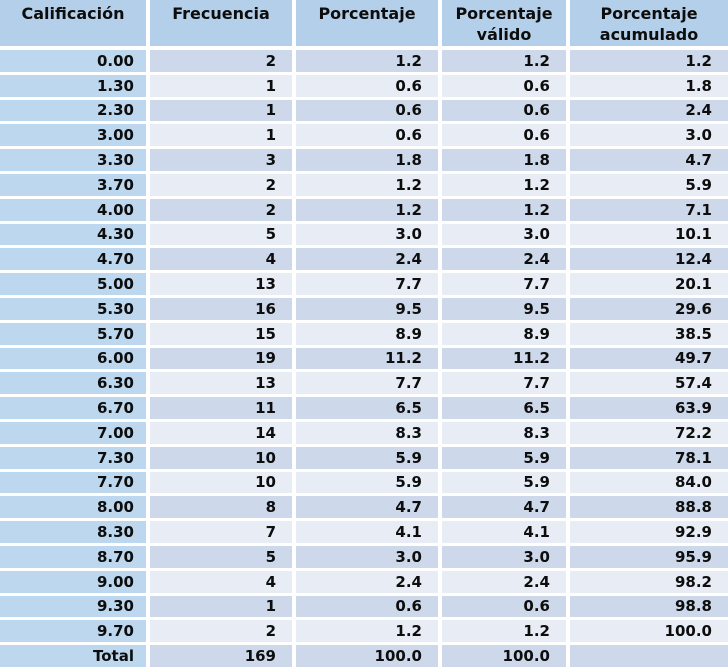 The image size is (728, 670). Describe the element at coordinates (649, 608) in the screenshot. I see `table-cell: 98.8` at that location.